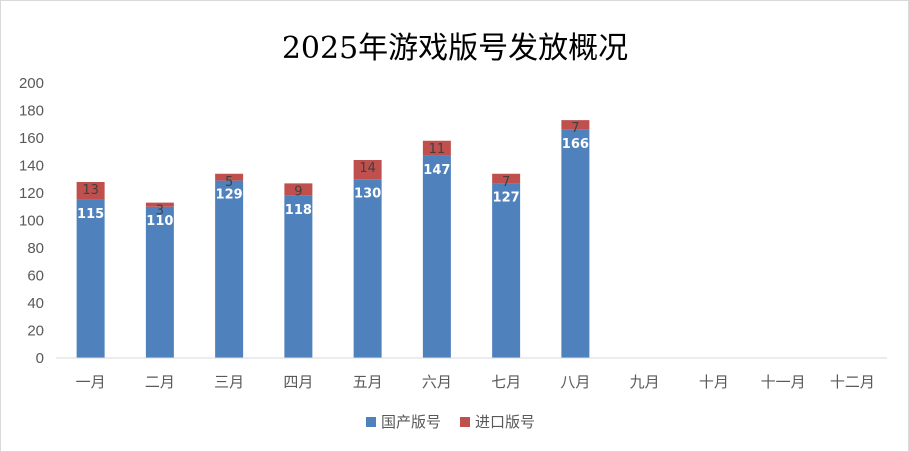  Describe the element at coordinates (91, 382) in the screenshot. I see `x-category-label: 一月` at that location.